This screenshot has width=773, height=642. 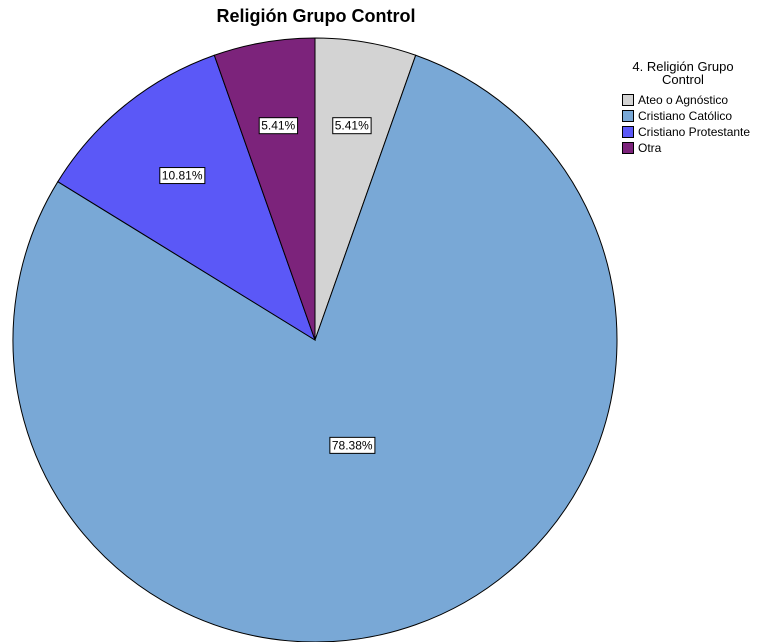 What do you see at coordinates (316, 16) in the screenshot?
I see `chart-title: Religión Grupo Control` at bounding box center [316, 16].